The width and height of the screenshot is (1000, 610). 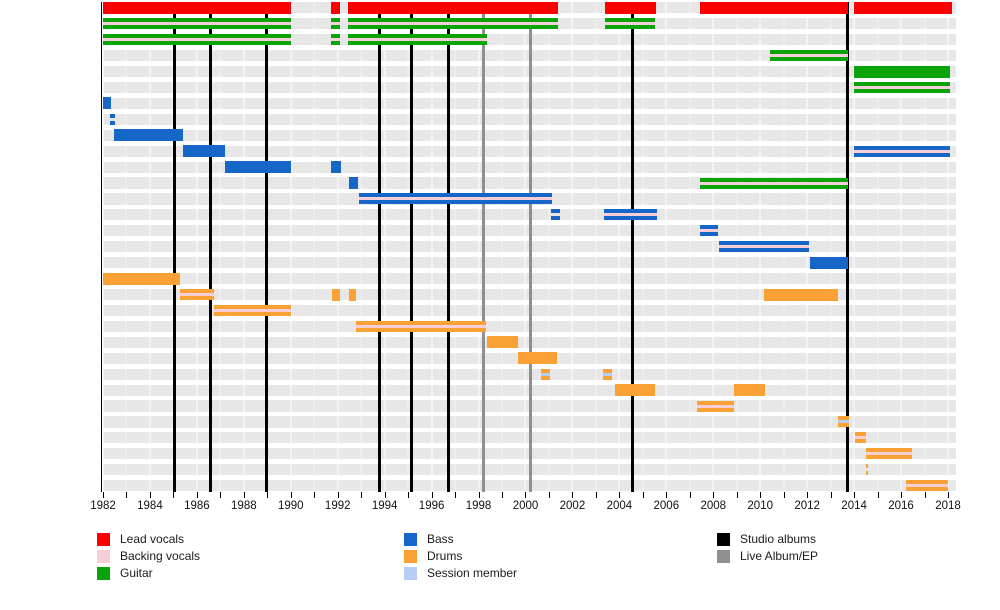 I want to click on legend-swatch-studio_album_line, so click(x=723, y=539).